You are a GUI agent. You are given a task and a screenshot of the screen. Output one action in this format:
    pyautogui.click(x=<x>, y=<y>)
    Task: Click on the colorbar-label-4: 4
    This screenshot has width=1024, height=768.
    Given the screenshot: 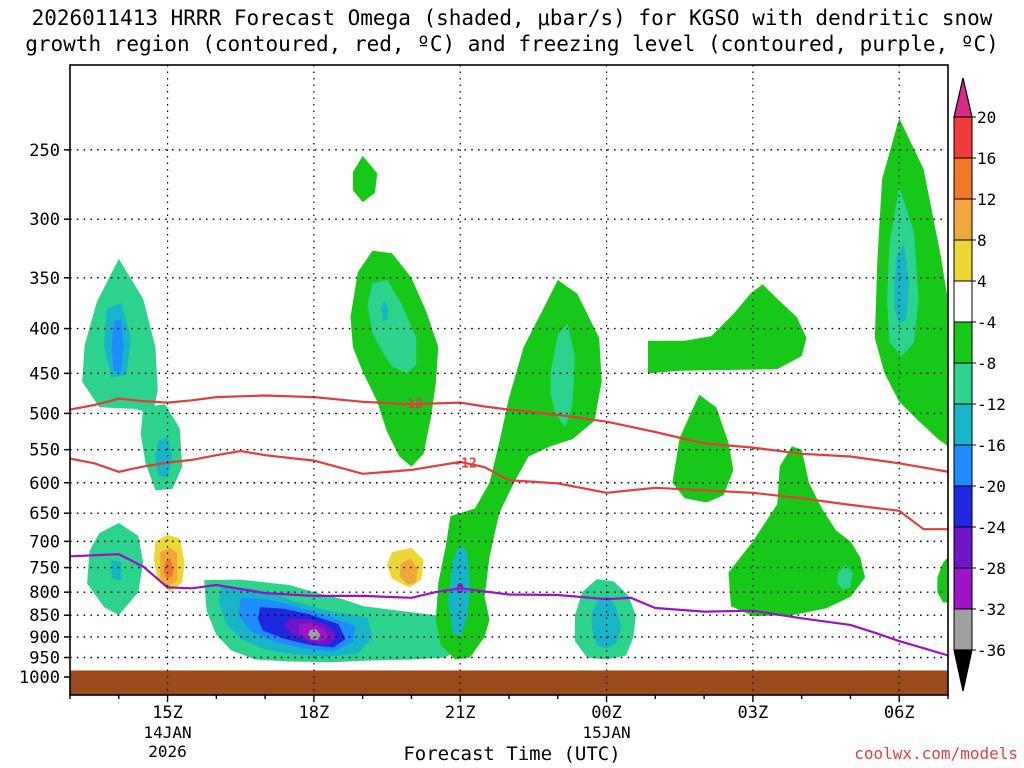 What is the action you would take?
    pyautogui.click(x=982, y=281)
    